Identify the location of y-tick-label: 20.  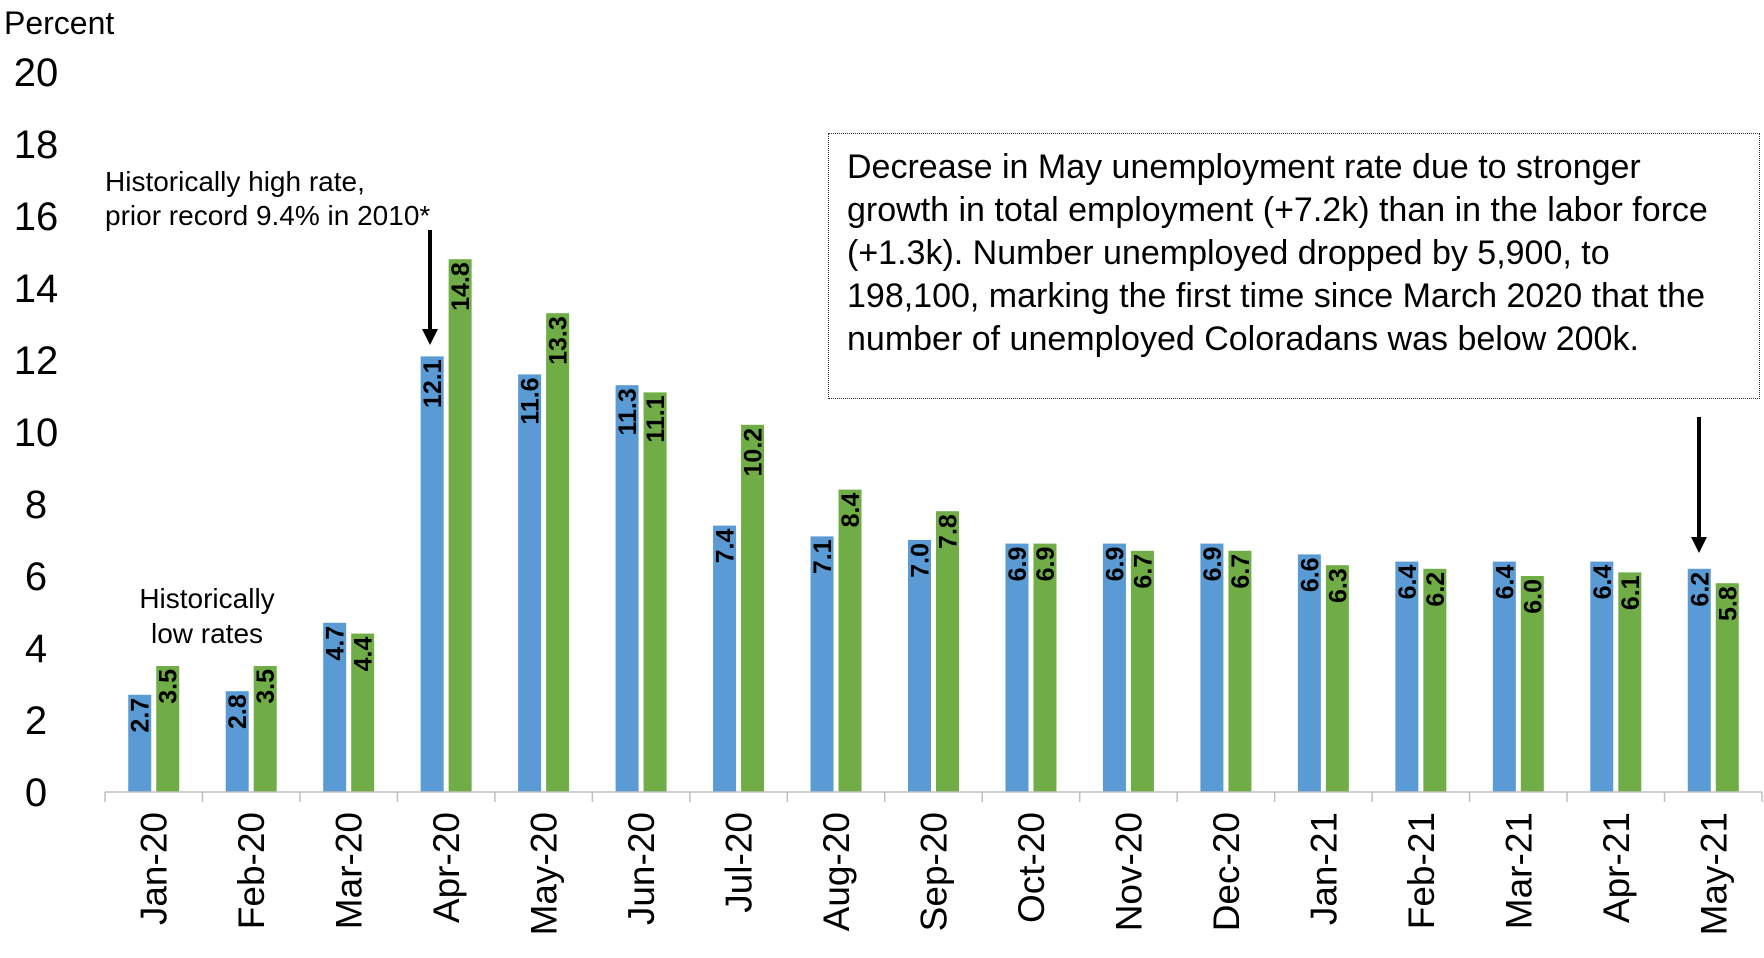
(36, 73).